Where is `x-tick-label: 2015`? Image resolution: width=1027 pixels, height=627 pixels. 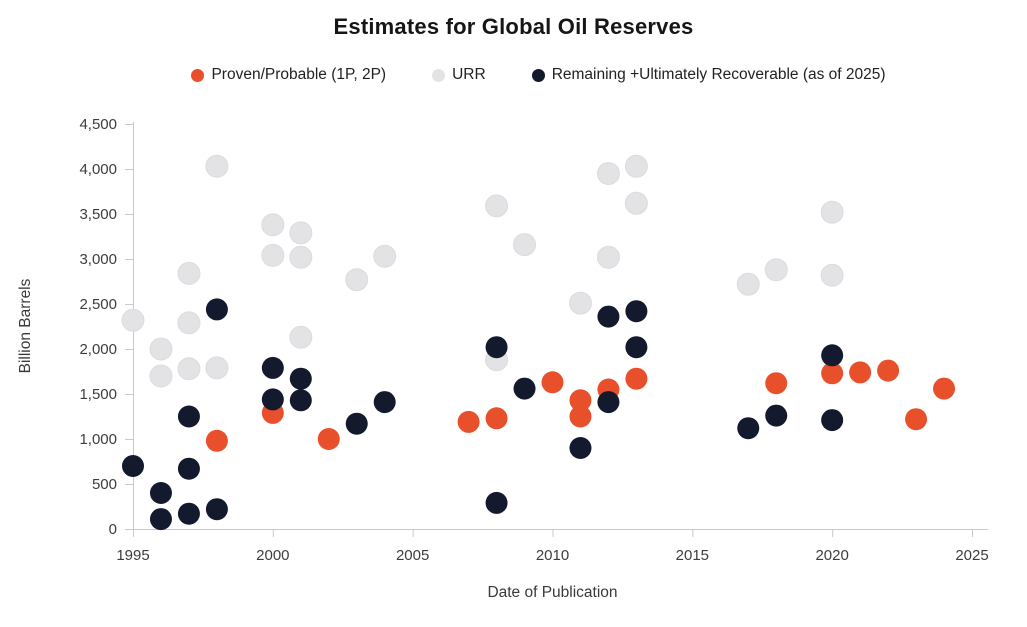
x-tick-label: 2015 is located at coordinates (692, 555).